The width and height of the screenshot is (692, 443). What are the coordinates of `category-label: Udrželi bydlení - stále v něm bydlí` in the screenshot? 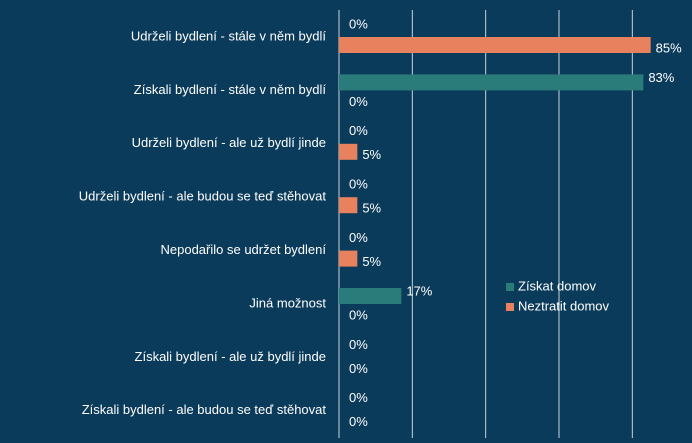 It's located at (228, 35).